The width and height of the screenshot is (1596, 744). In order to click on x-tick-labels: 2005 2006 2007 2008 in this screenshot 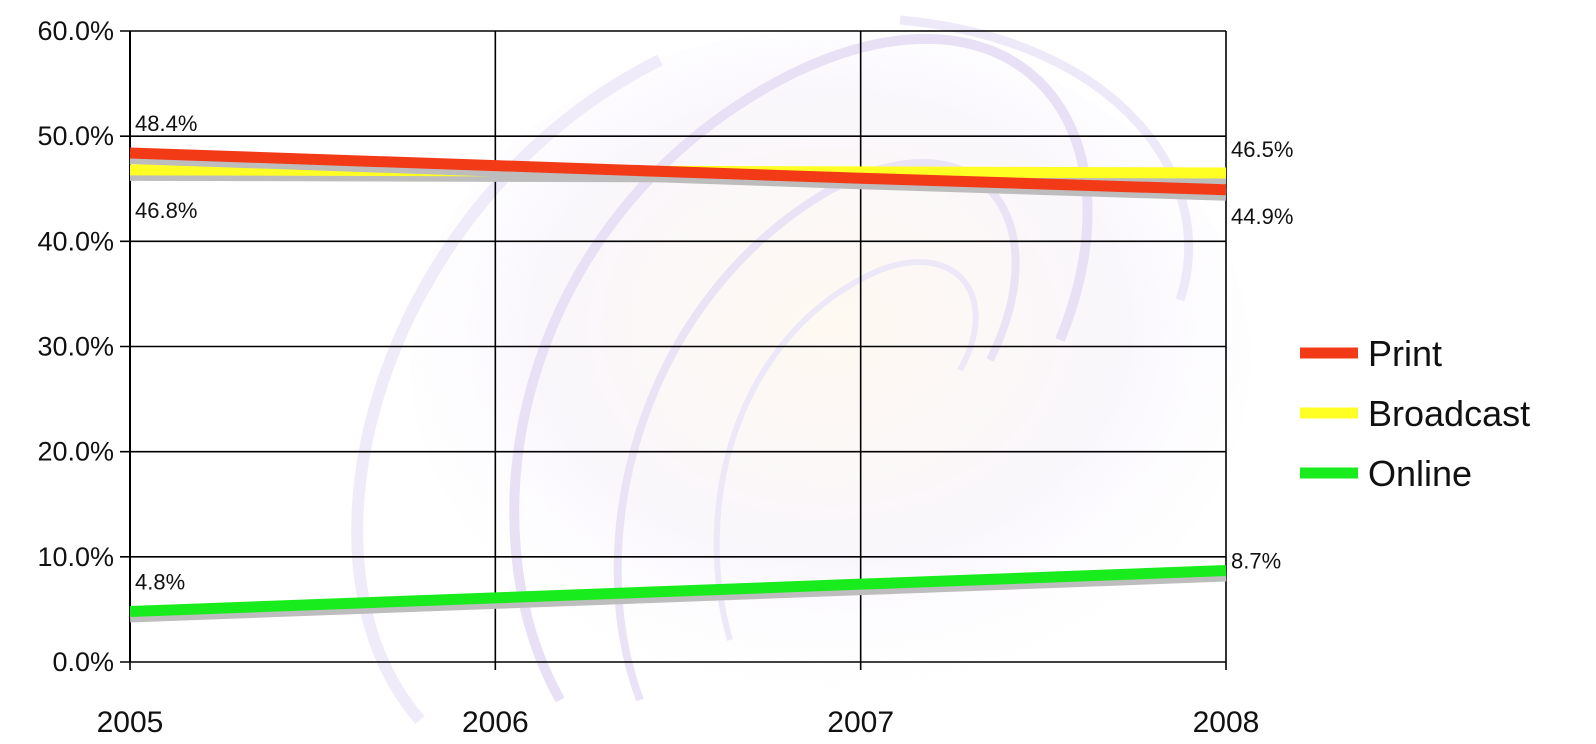, I will do `click(678, 722)`.